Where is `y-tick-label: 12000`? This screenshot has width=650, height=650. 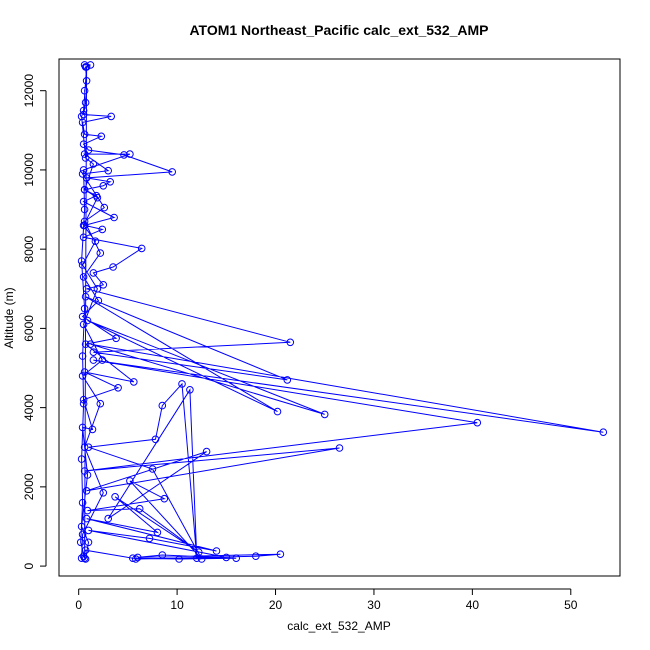
y-tick-label: 12000 is located at coordinates (29, 91).